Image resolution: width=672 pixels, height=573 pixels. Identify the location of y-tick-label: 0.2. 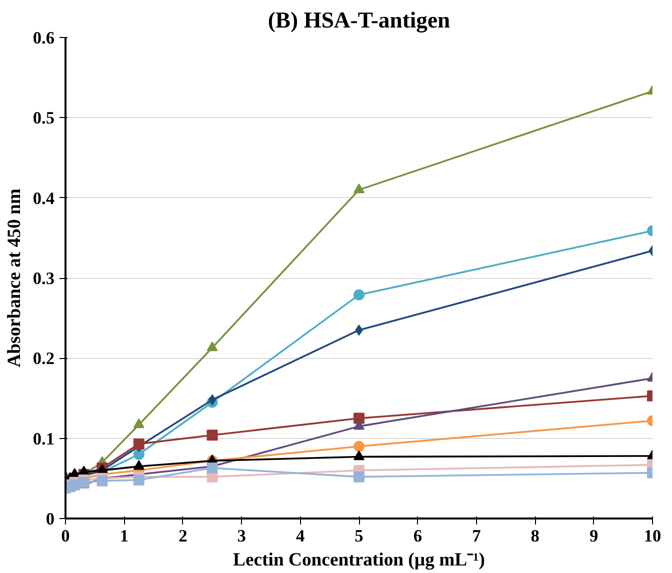
(43, 358).